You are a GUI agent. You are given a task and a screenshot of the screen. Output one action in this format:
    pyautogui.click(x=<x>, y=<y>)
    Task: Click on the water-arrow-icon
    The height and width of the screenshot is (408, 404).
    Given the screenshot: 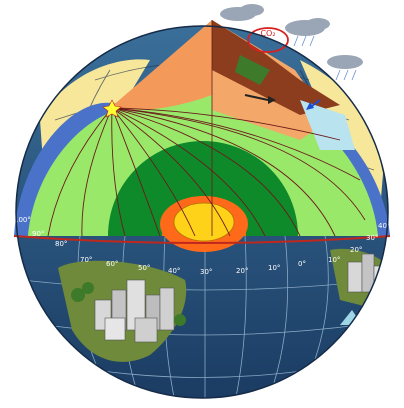 What is the action you would take?
    pyautogui.click(x=316, y=103)
    